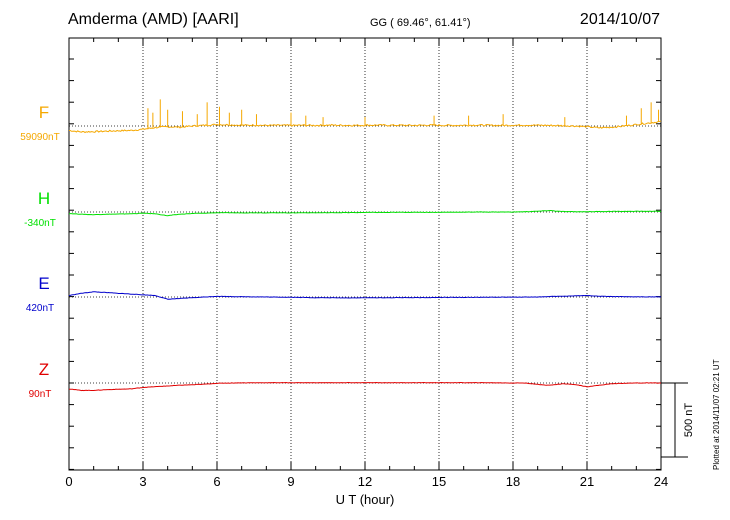 This screenshot has height=520, width=730. What do you see at coordinates (587, 481) in the screenshot?
I see `x-tick-label-21: 21` at bounding box center [587, 481].